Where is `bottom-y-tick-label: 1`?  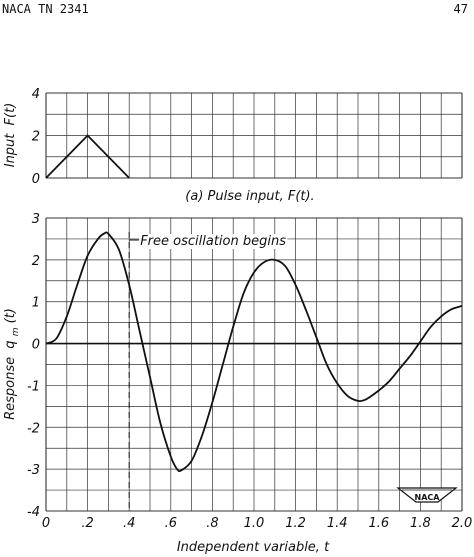 bottom-y-tick-label: 1 is located at coordinates (36, 303).